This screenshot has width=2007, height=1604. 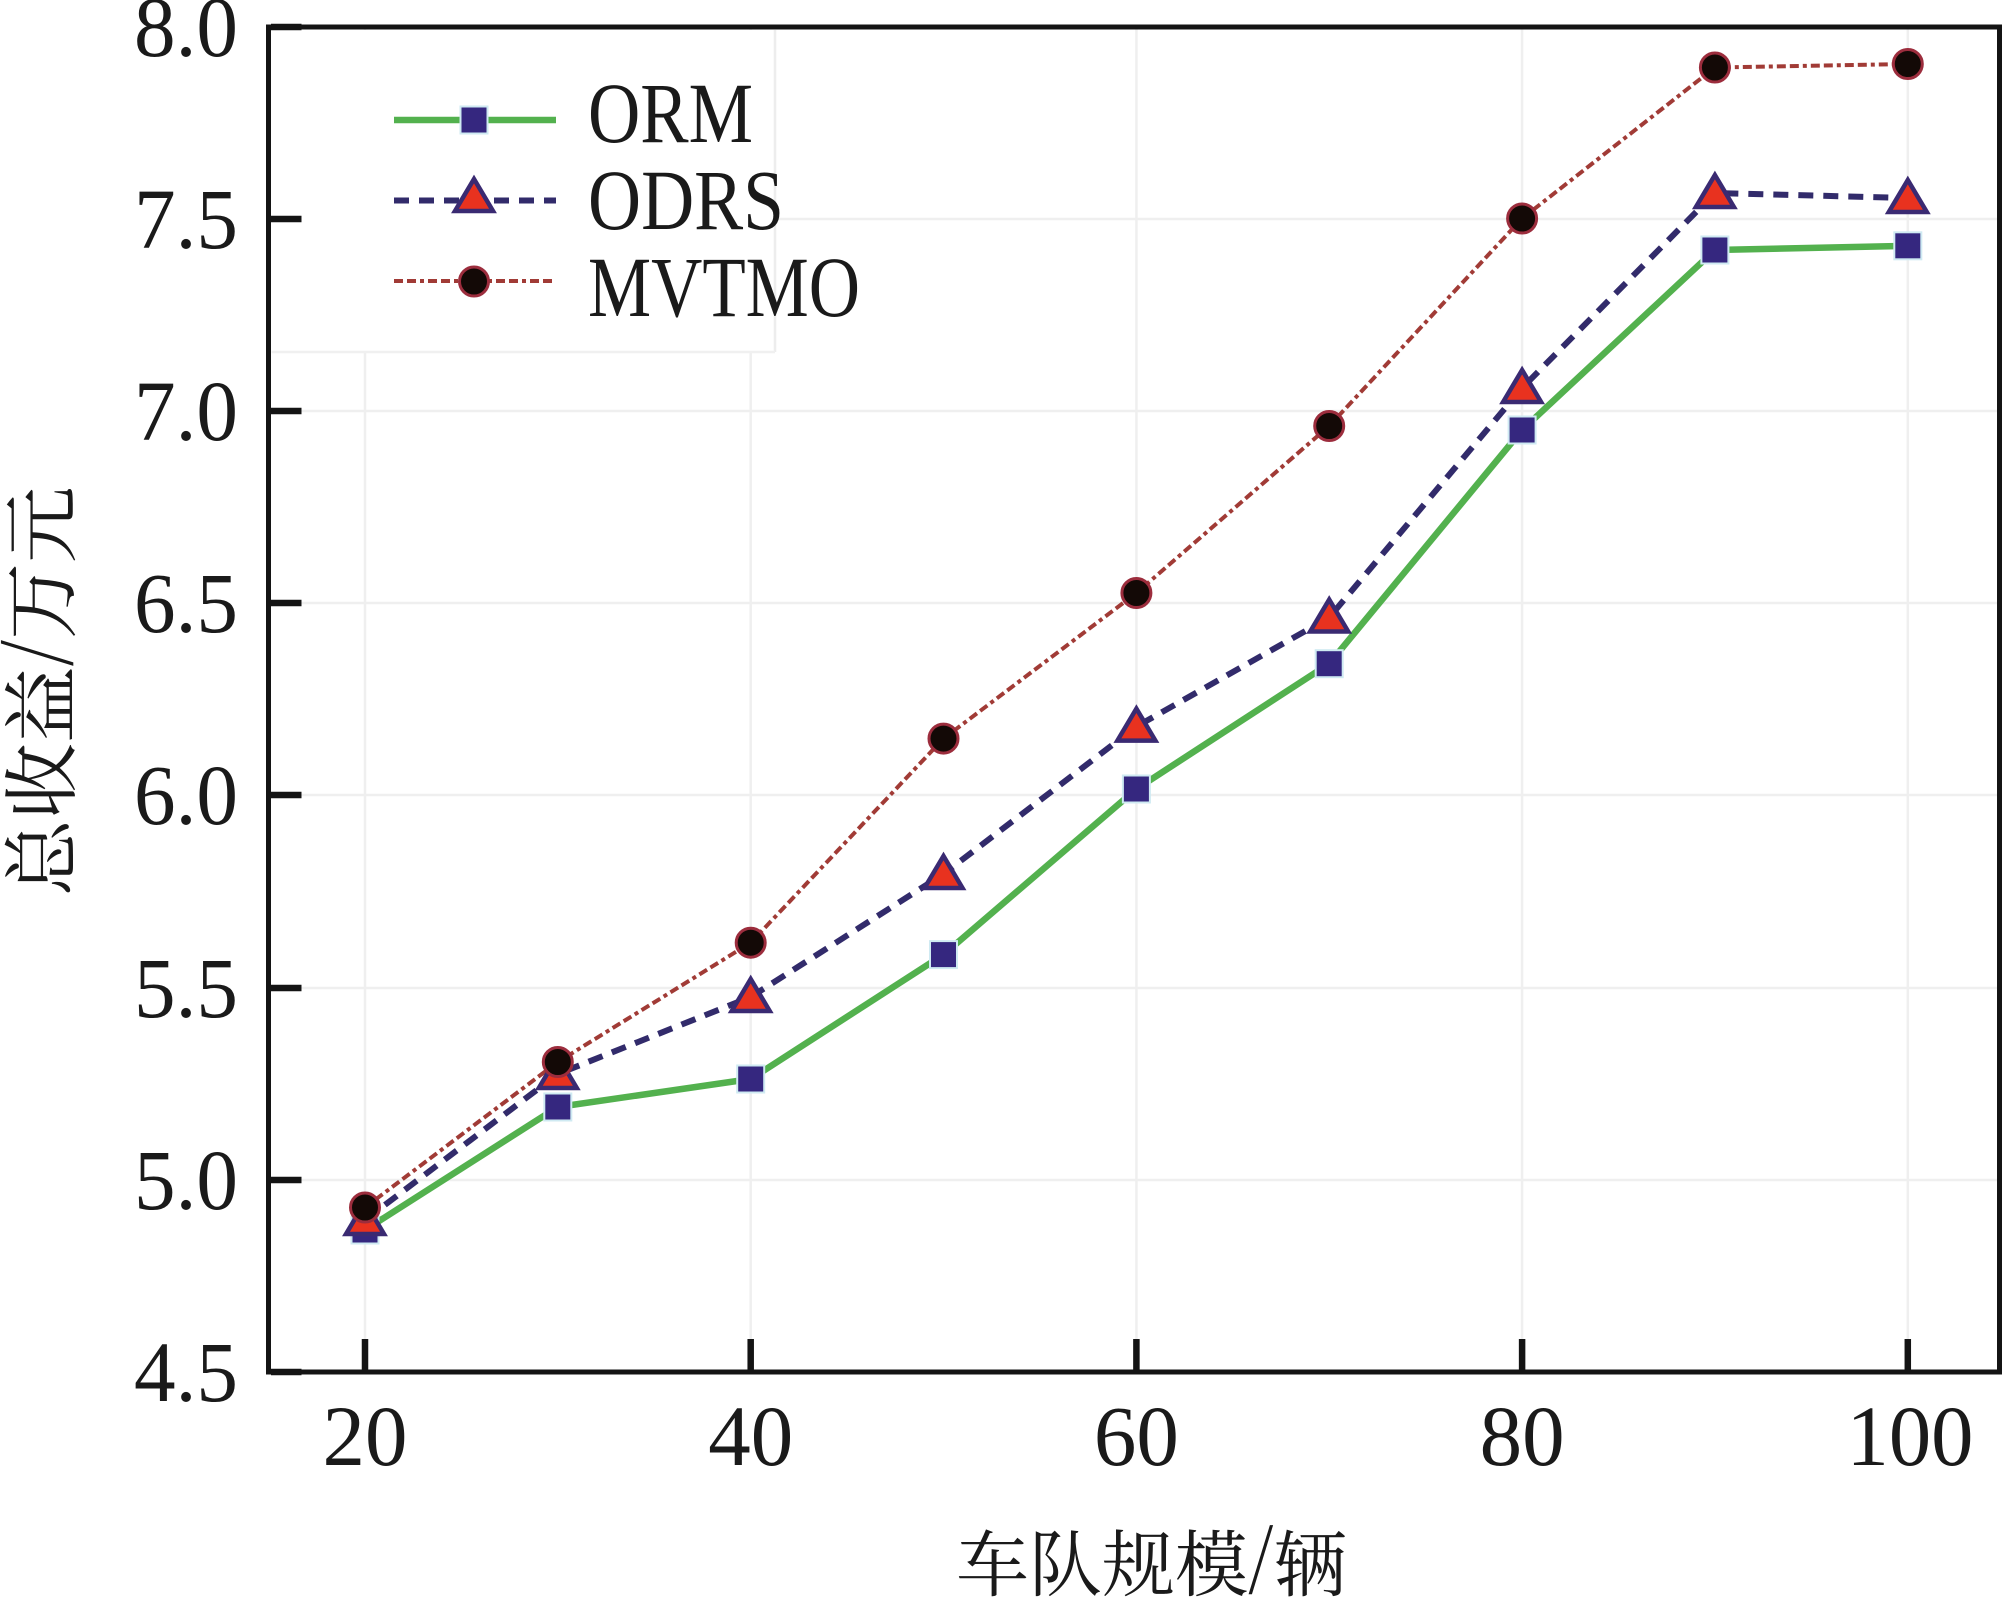 I want to click on svg-text: 6.0, so click(x=186, y=795).